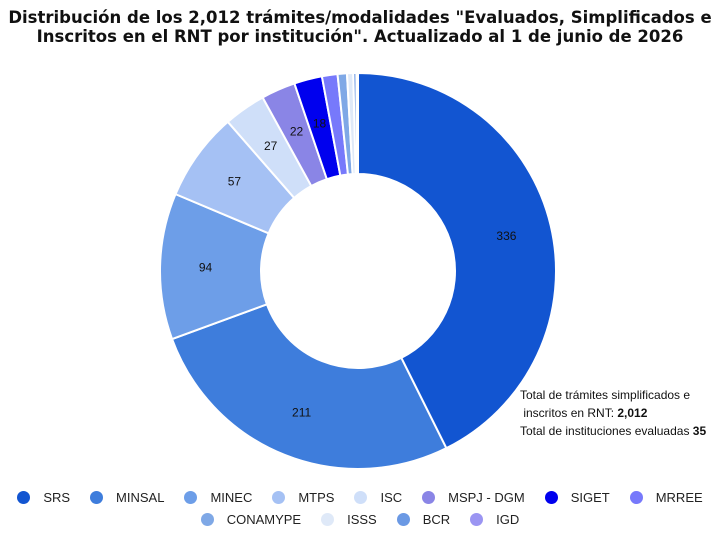  What do you see at coordinates (570, 413) in the screenshot?
I see `note-line-2-text: inscritos en RNT:` at bounding box center [570, 413].